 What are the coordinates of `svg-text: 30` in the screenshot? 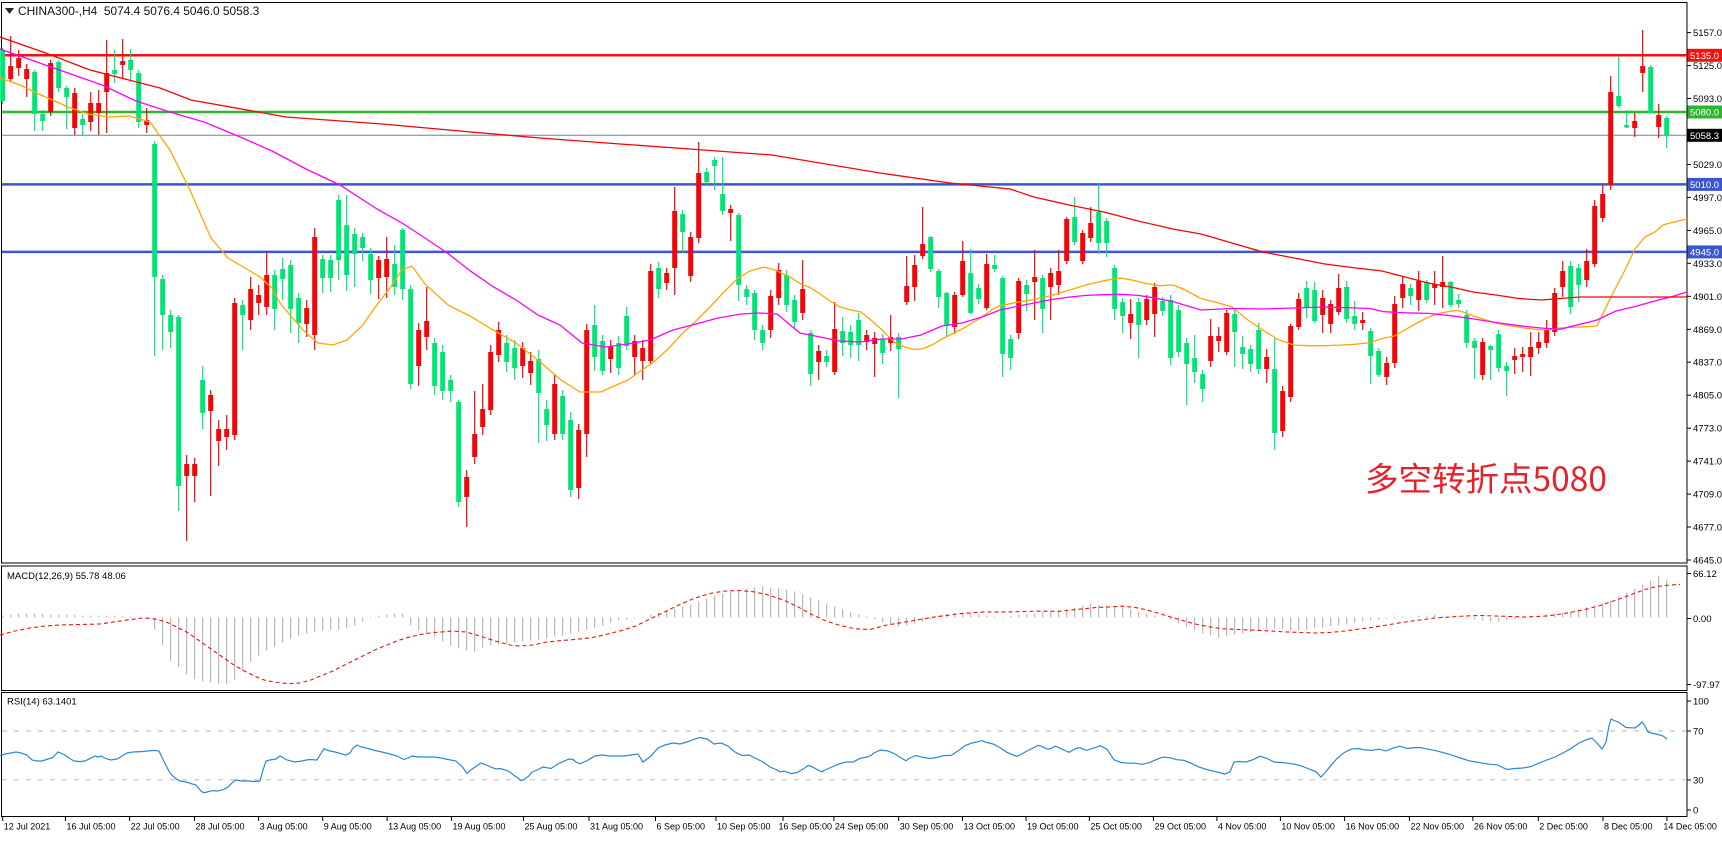 It's located at (1698, 781).